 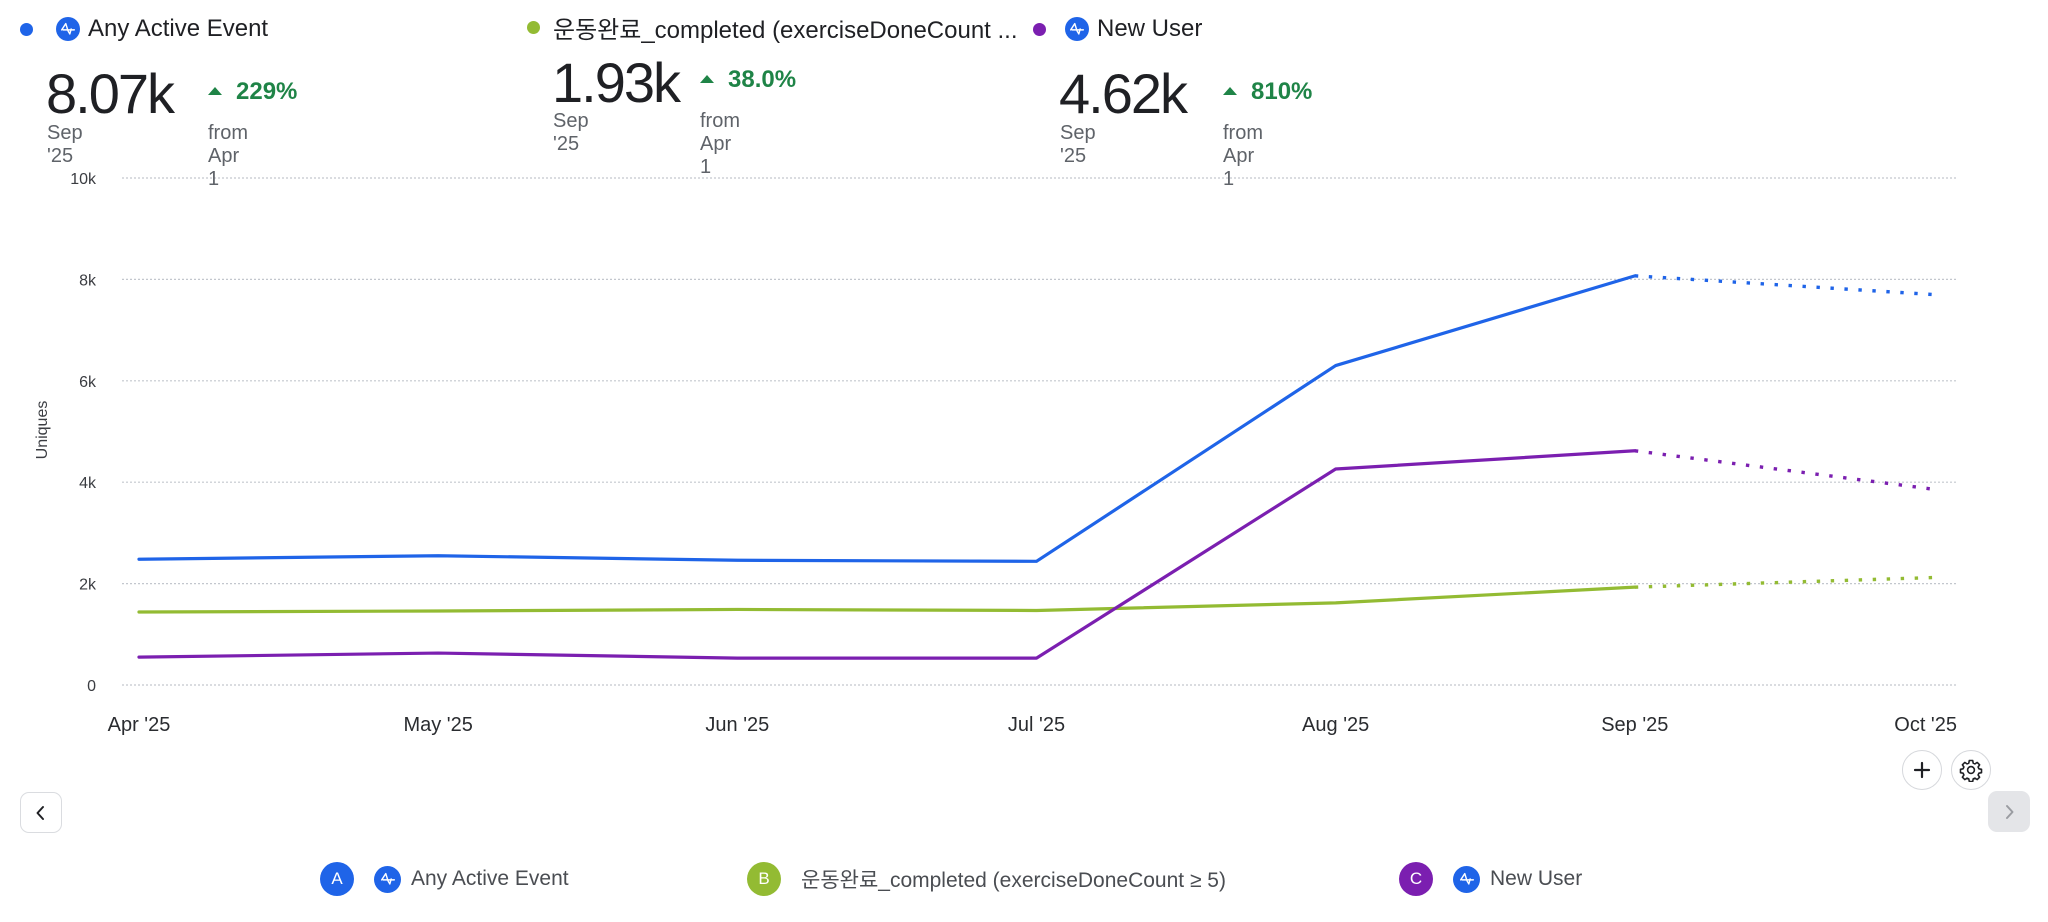 What do you see at coordinates (764, 879) in the screenshot?
I see `legend-badge: B` at bounding box center [764, 879].